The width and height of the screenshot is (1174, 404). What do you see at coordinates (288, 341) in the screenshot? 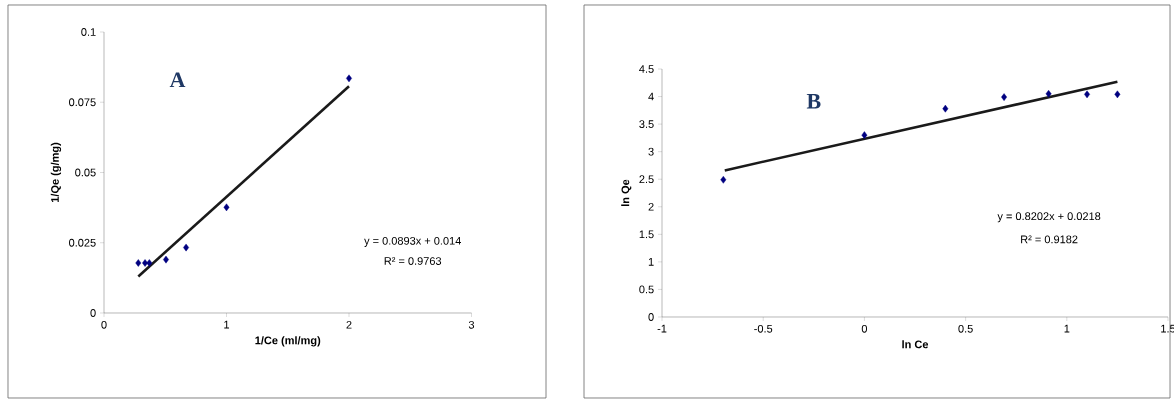
I see `x-axis-title: 1/Ce (ml/mg)` at bounding box center [288, 341].